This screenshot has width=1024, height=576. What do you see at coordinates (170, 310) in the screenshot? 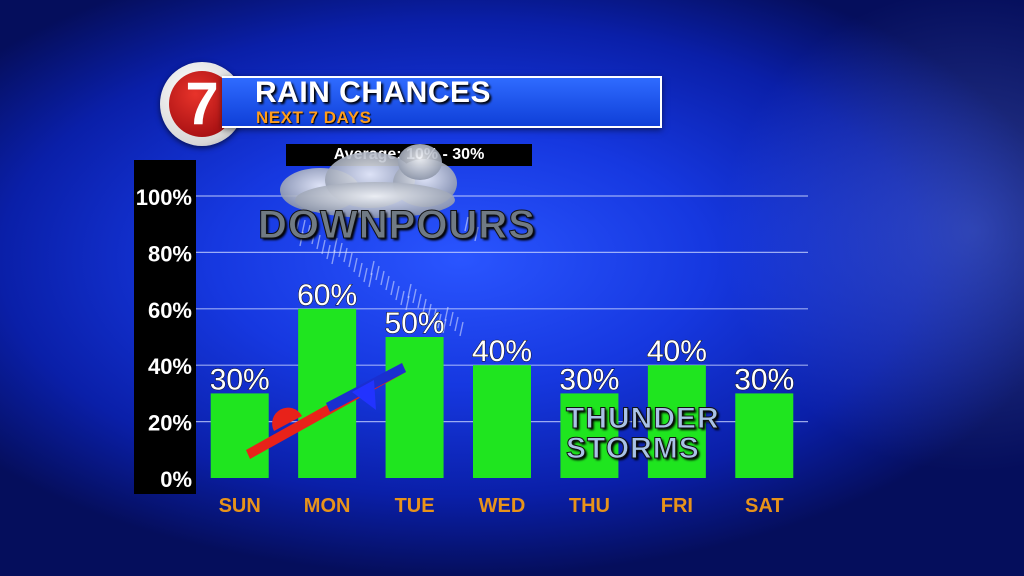
I see `y-tick-label: 60%` at bounding box center [170, 310].